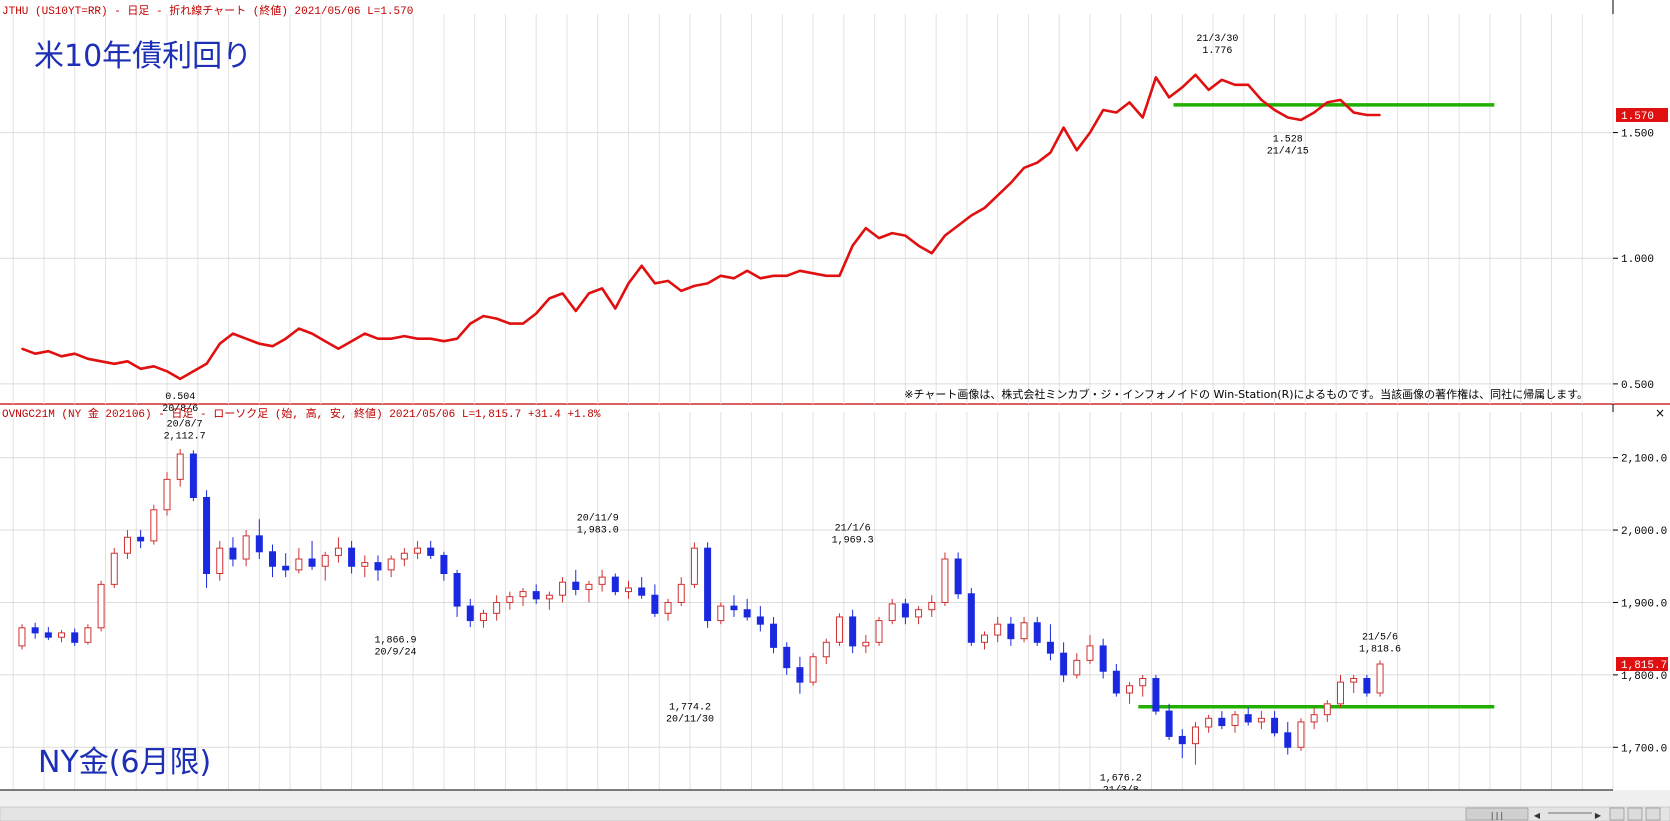  I want to click on annotation-label: 1,818.6, so click(1380, 649).